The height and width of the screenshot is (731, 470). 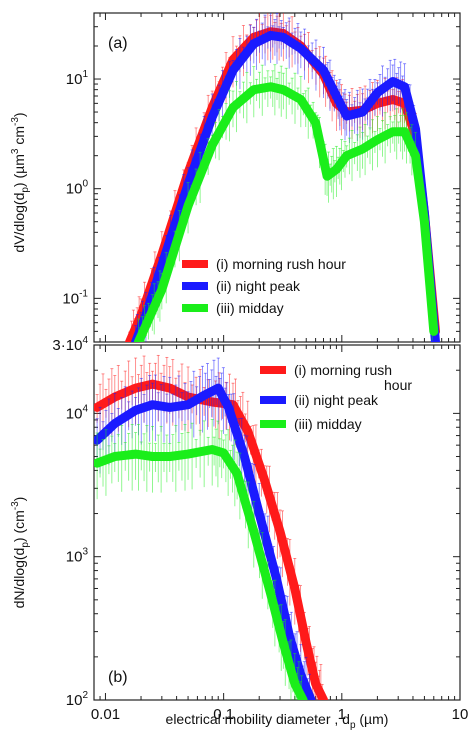 I want to click on x-tick-label: 1, so click(x=342, y=714).